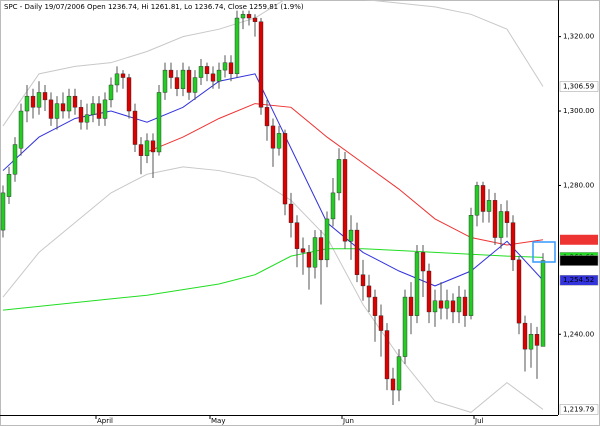 Image resolution: width=600 pixels, height=426 pixels. What do you see at coordinates (578, 185) in the screenshot?
I see `y-tick-label: 1,280.00` at bounding box center [578, 185].